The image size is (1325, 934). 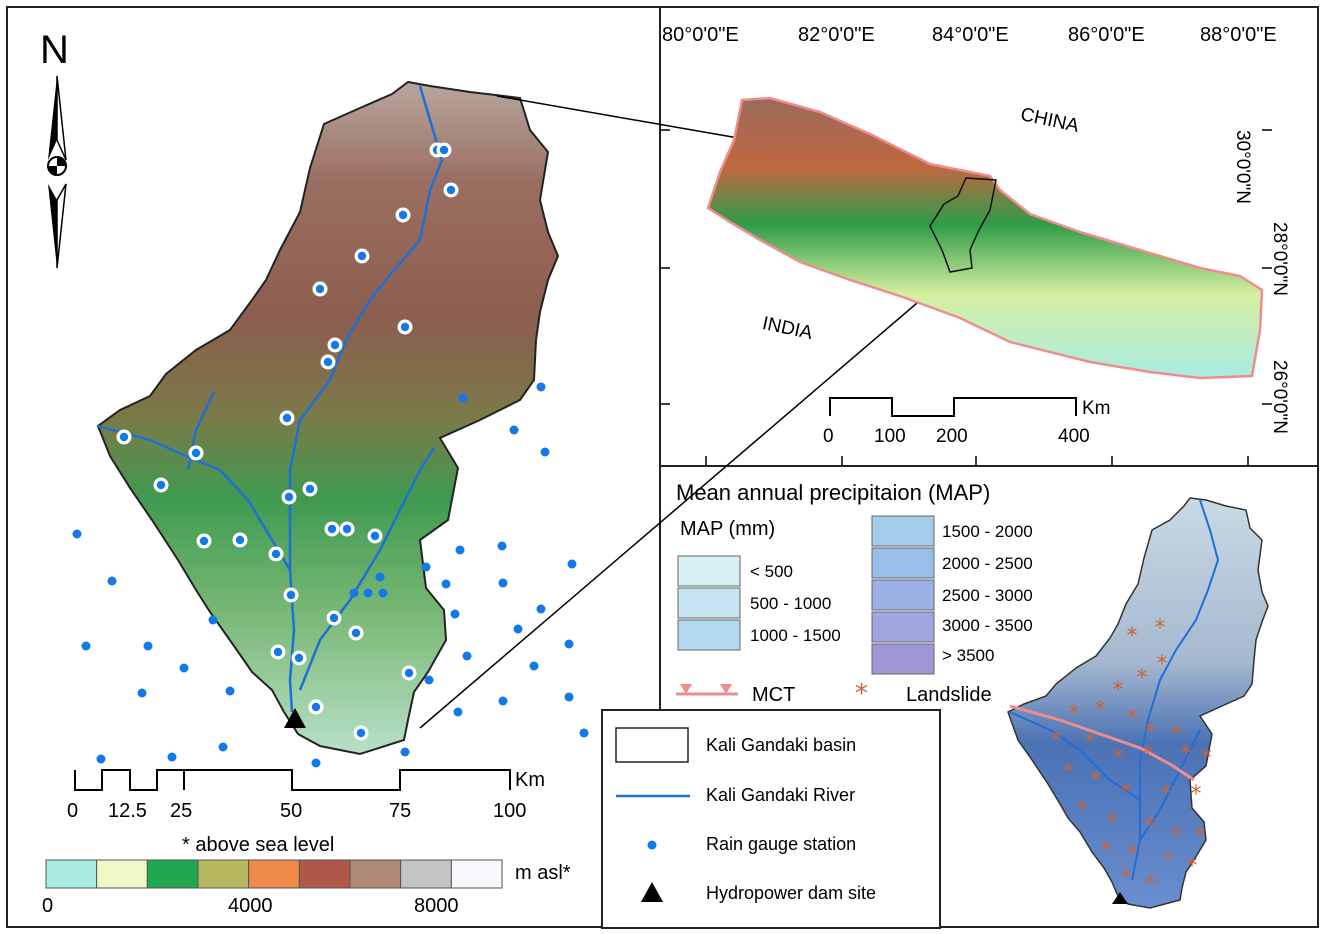 What do you see at coordinates (258, 845) in the screenshot?
I see `elevation-note: * above sea level` at bounding box center [258, 845].